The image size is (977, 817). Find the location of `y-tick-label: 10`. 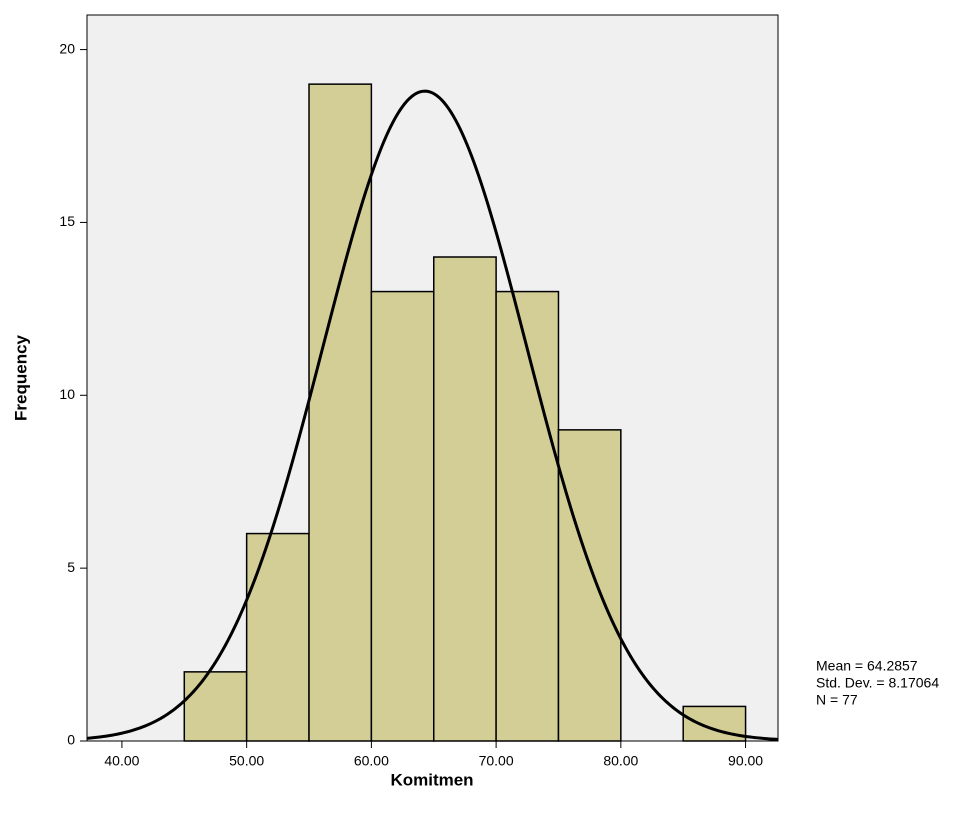

y-tick-label: 10 is located at coordinates (67, 394).